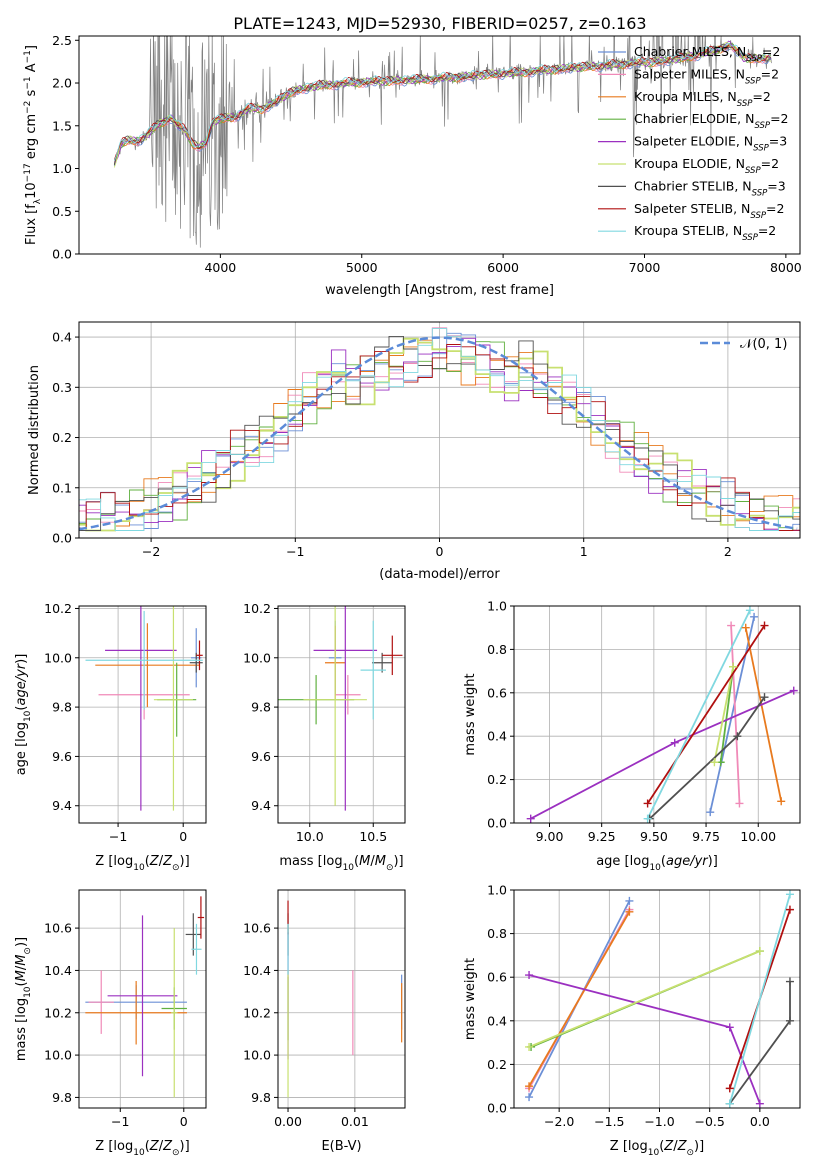  Describe the element at coordinates (559, 1121) in the screenshot. I see `x-tick-label: −2.0` at that location.